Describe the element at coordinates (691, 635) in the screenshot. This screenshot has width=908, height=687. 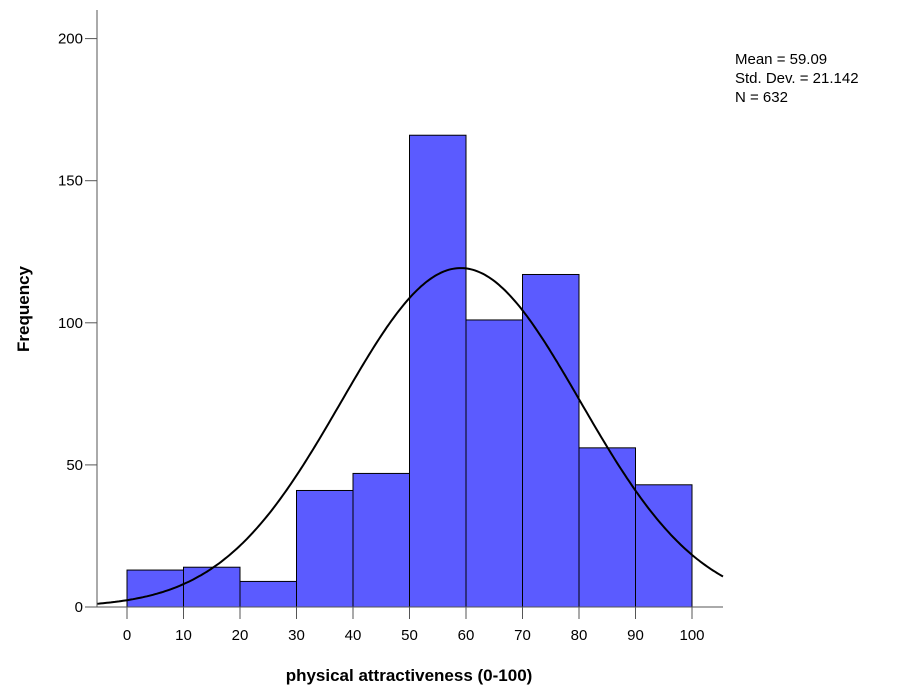
I see `x-tick-label-100: 100` at that location.